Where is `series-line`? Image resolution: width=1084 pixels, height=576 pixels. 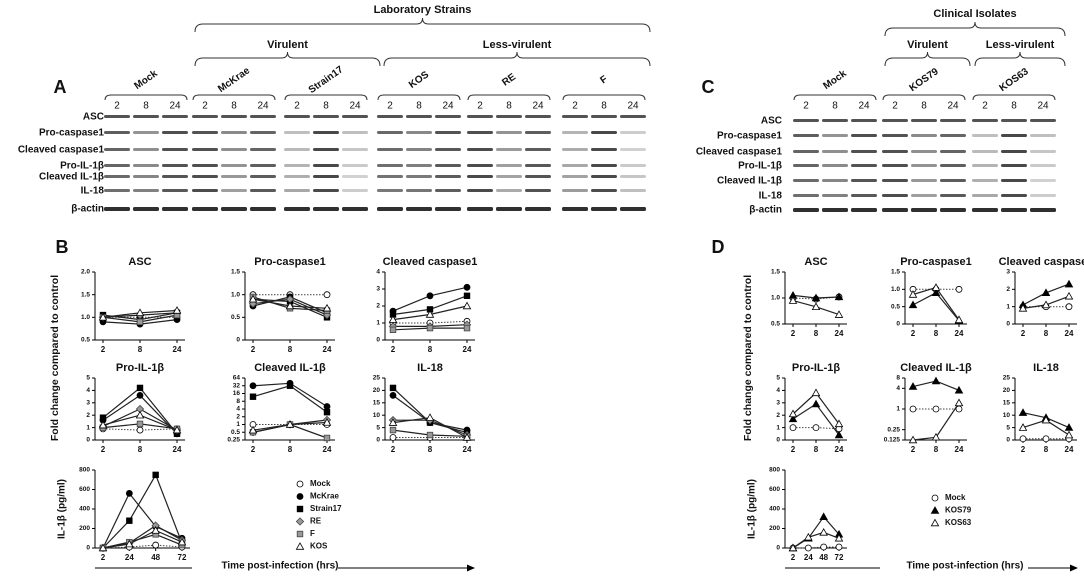 series-line is located at coordinates (142, 511).